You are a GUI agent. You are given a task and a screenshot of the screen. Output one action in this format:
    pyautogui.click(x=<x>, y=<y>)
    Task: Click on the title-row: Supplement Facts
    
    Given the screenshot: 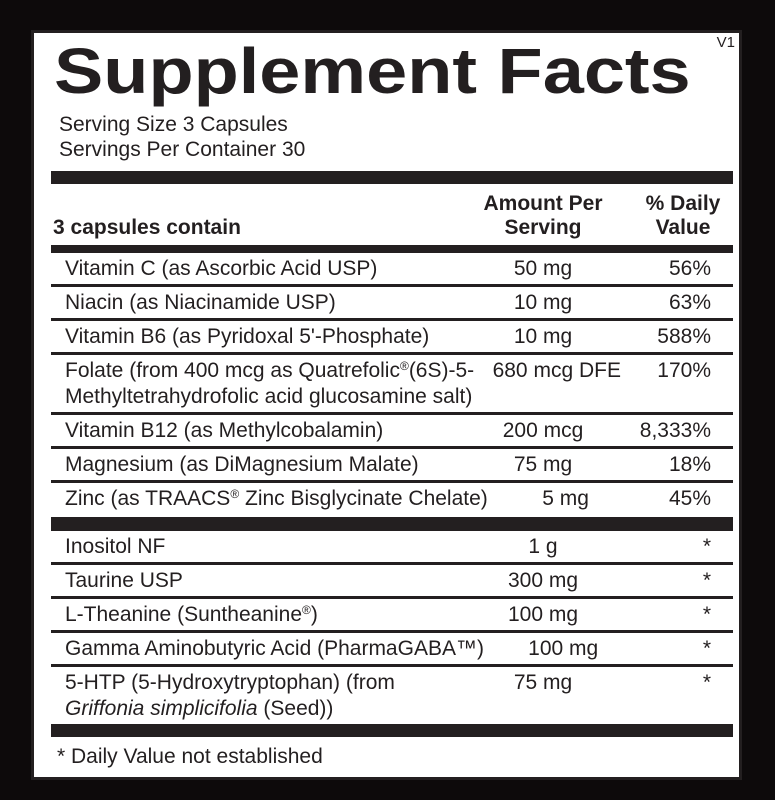 What is the action you would take?
    pyautogui.click(x=392, y=69)
    